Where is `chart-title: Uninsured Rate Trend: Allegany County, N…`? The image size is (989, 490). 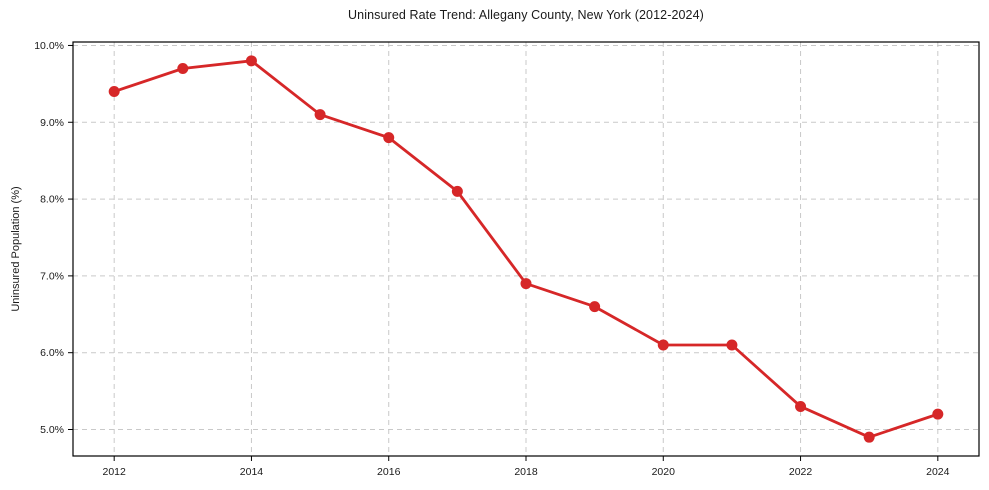
chart-title: Uninsured Rate Trend: Allegany County, N… is located at coordinates (526, 15).